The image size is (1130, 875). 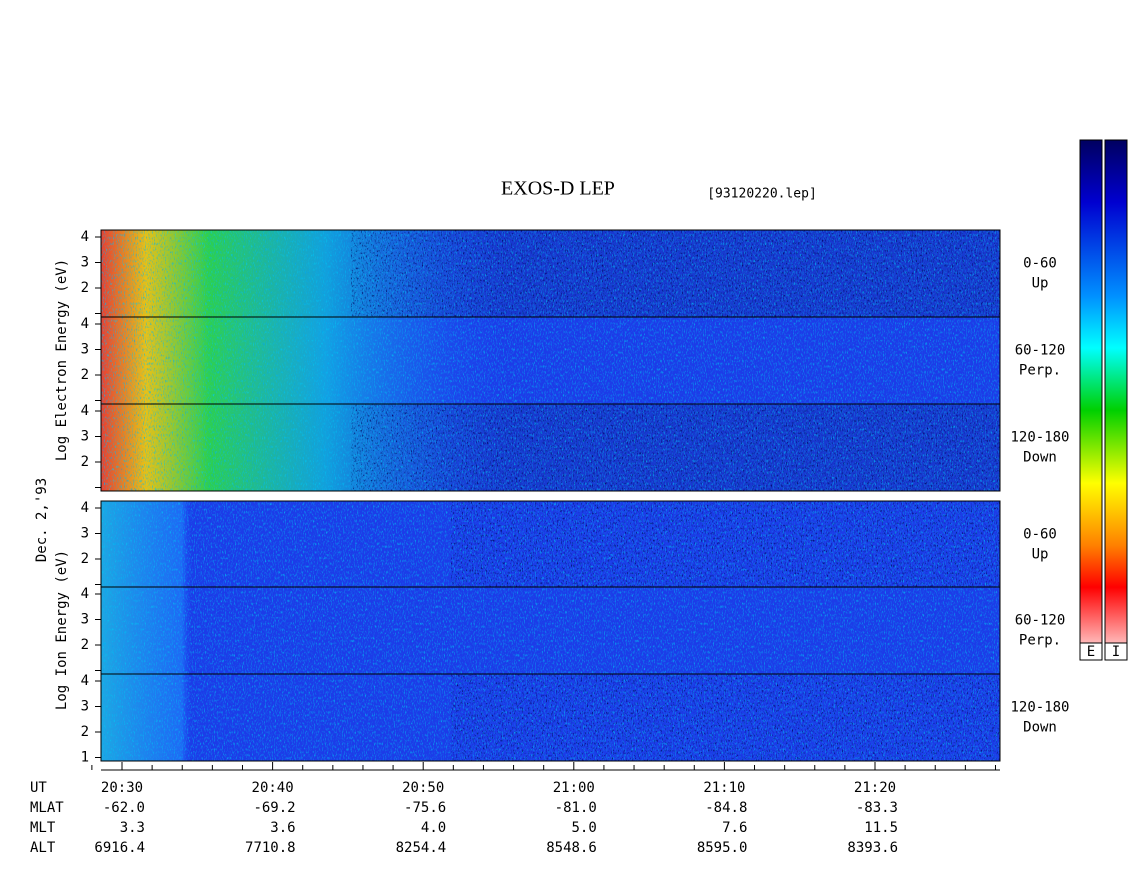 What do you see at coordinates (38, 788) in the screenshot?
I see `row-label: UT` at bounding box center [38, 788].